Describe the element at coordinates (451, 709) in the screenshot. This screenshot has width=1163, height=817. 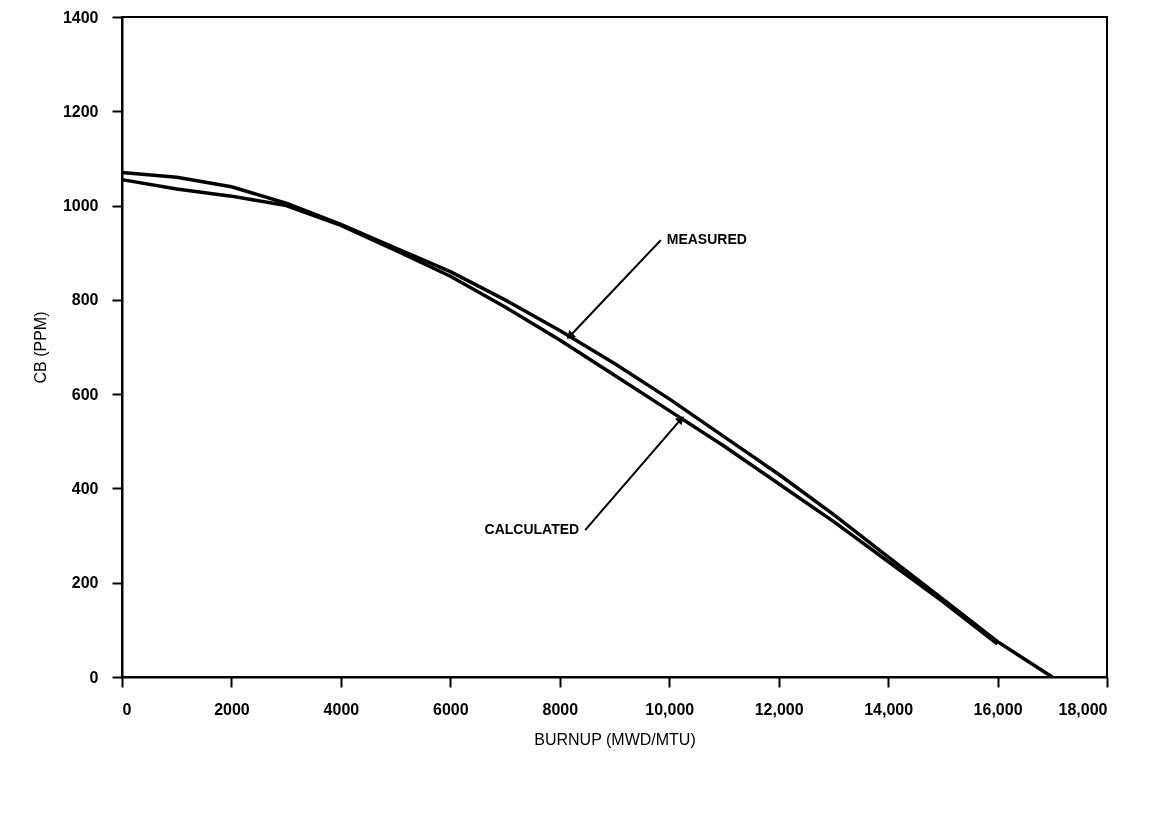
I see `x-tick-label: 6000` at that location.